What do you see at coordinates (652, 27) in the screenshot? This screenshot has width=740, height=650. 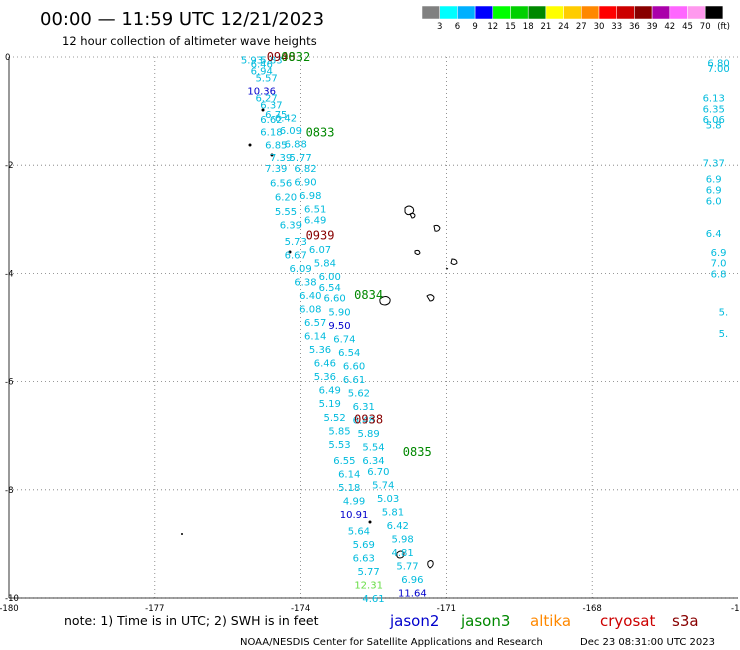 I see `legend-label: 39` at bounding box center [652, 27].